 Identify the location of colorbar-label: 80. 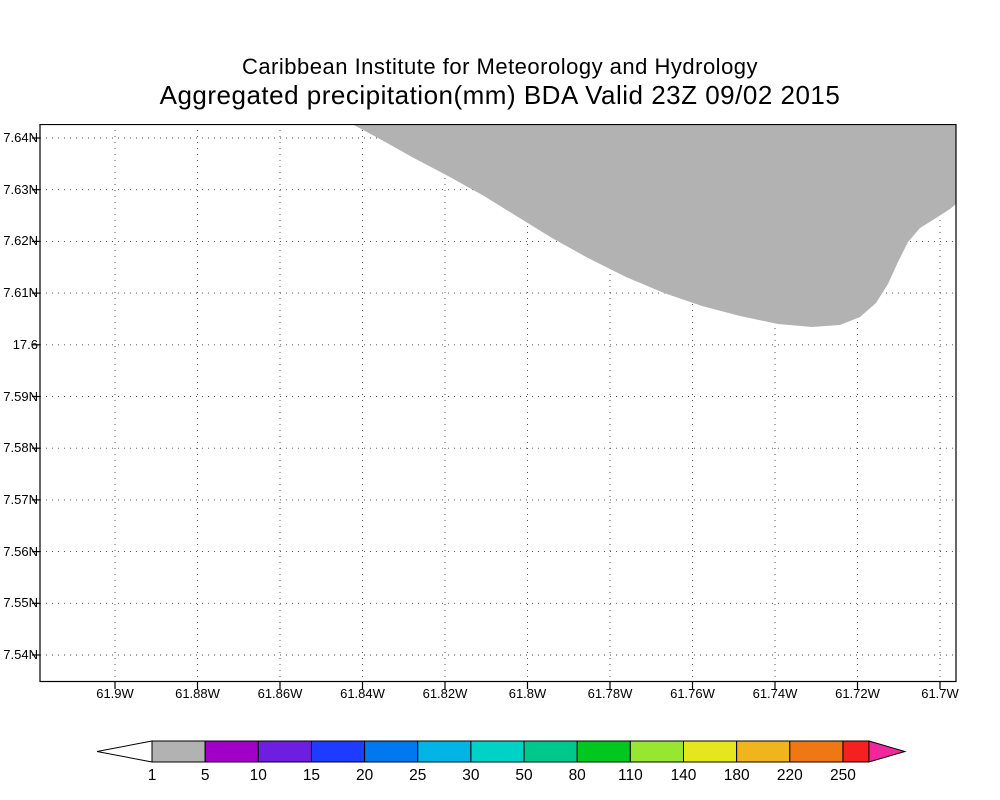
(578, 775).